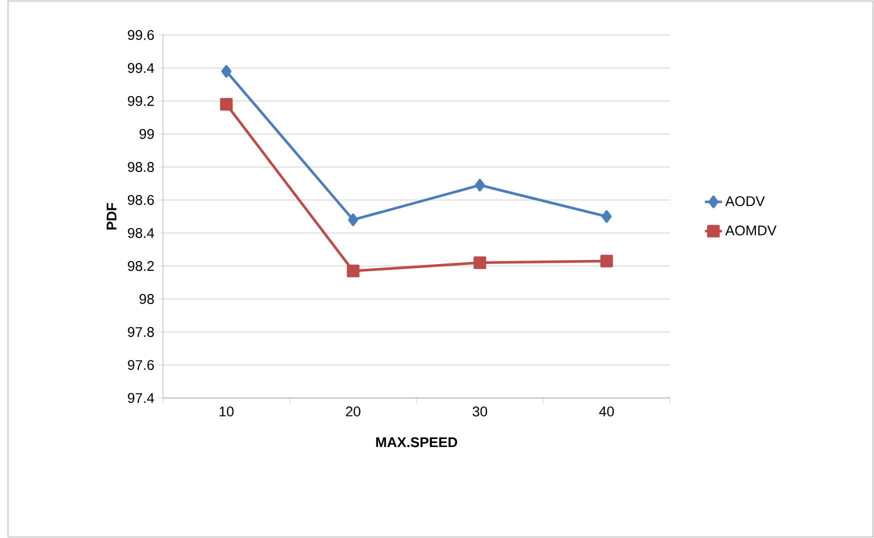  Describe the element at coordinates (606, 411) in the screenshot. I see `x-tick-label: 40` at that location.